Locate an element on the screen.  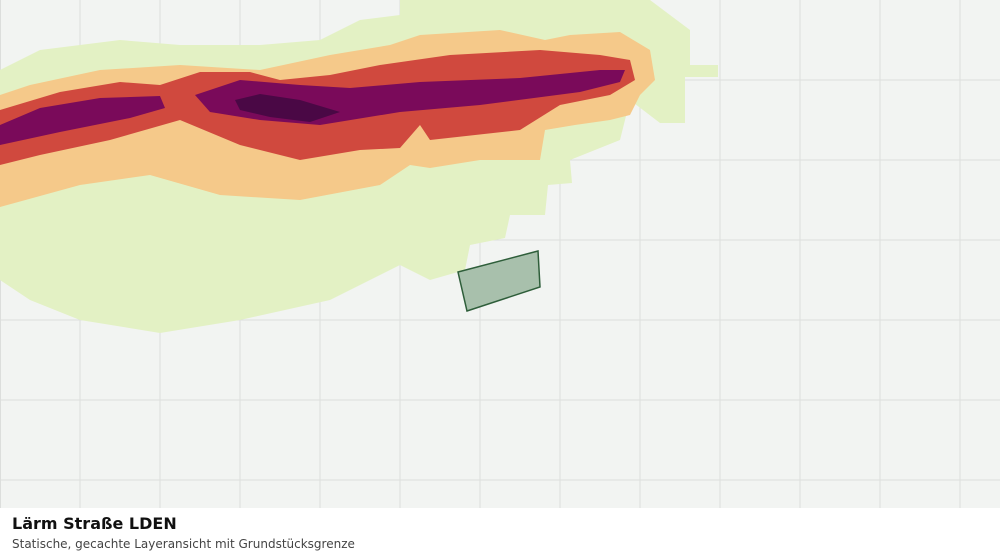
noise-zone-extreme is located at coordinates (287, 108).